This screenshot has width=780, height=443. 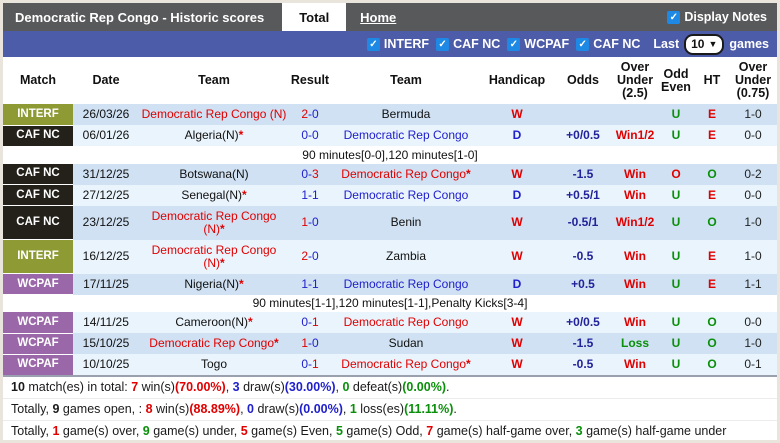 What do you see at coordinates (583, 284) in the screenshot?
I see `handicap-cell: +0.5` at bounding box center [583, 284].